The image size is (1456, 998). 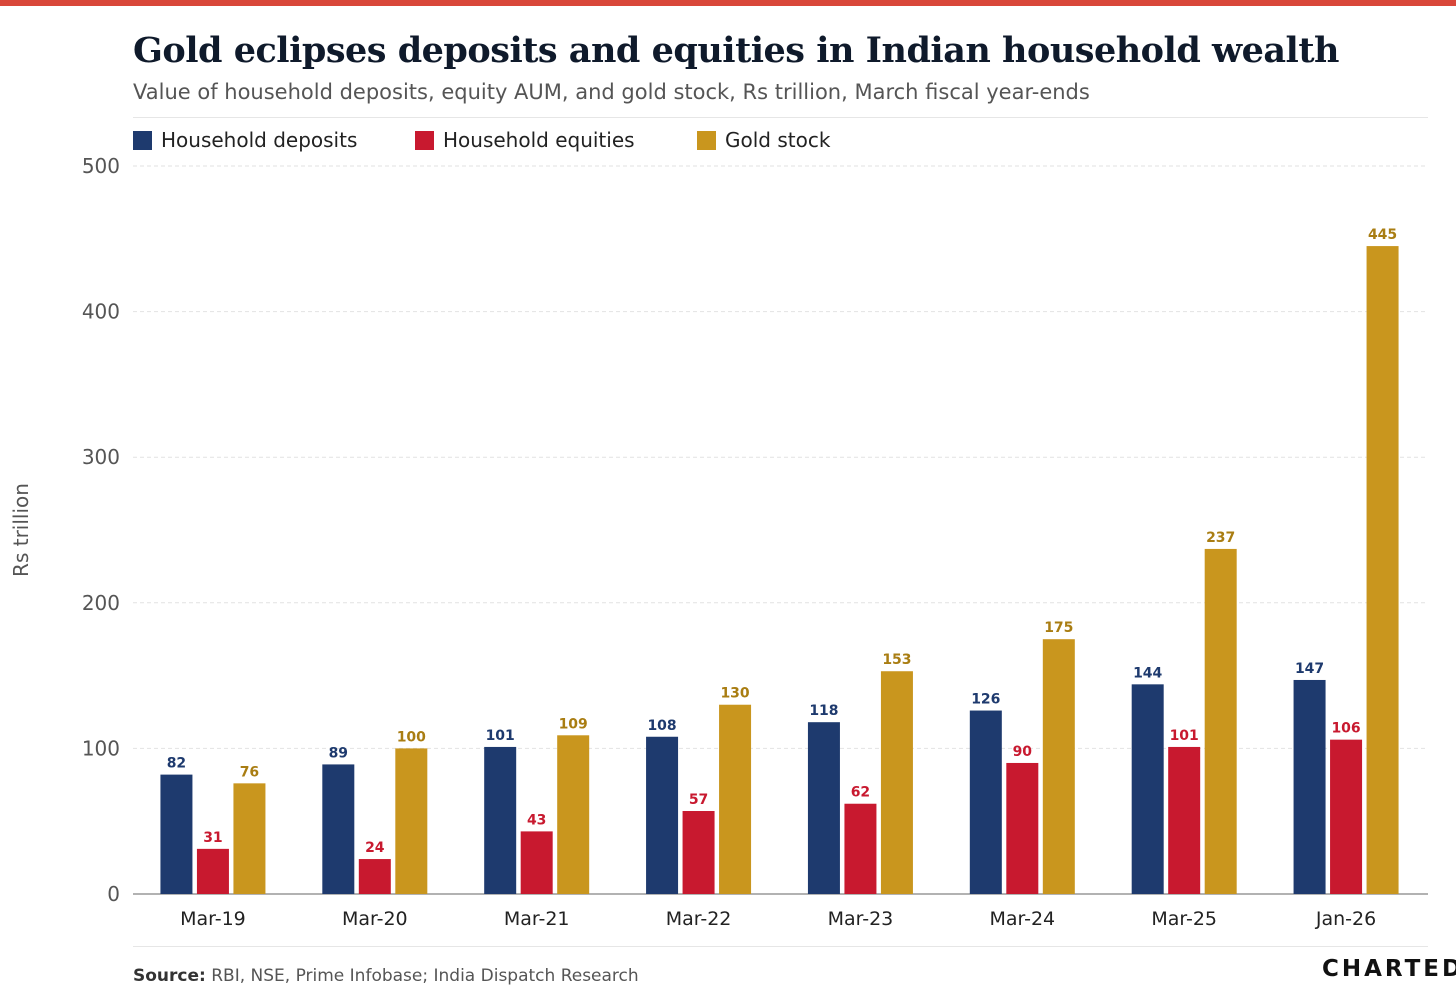 What do you see at coordinates (1345, 729) in the screenshot?
I see `data-label: 106` at bounding box center [1345, 729].